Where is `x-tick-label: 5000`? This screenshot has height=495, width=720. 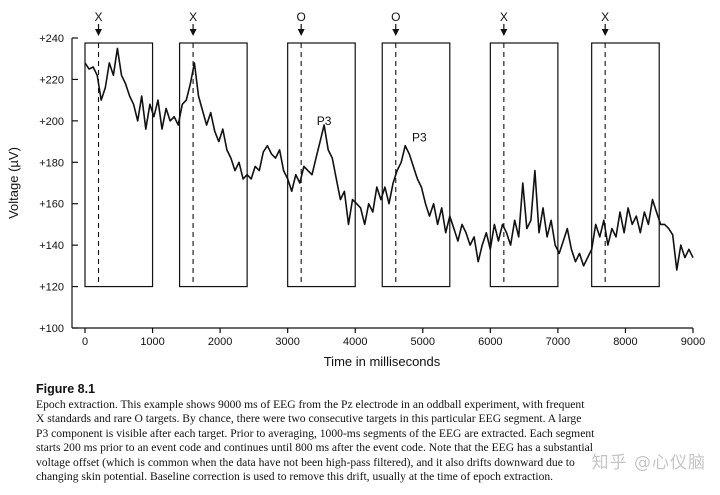 x-tick-label: 5000 is located at coordinates (423, 342).